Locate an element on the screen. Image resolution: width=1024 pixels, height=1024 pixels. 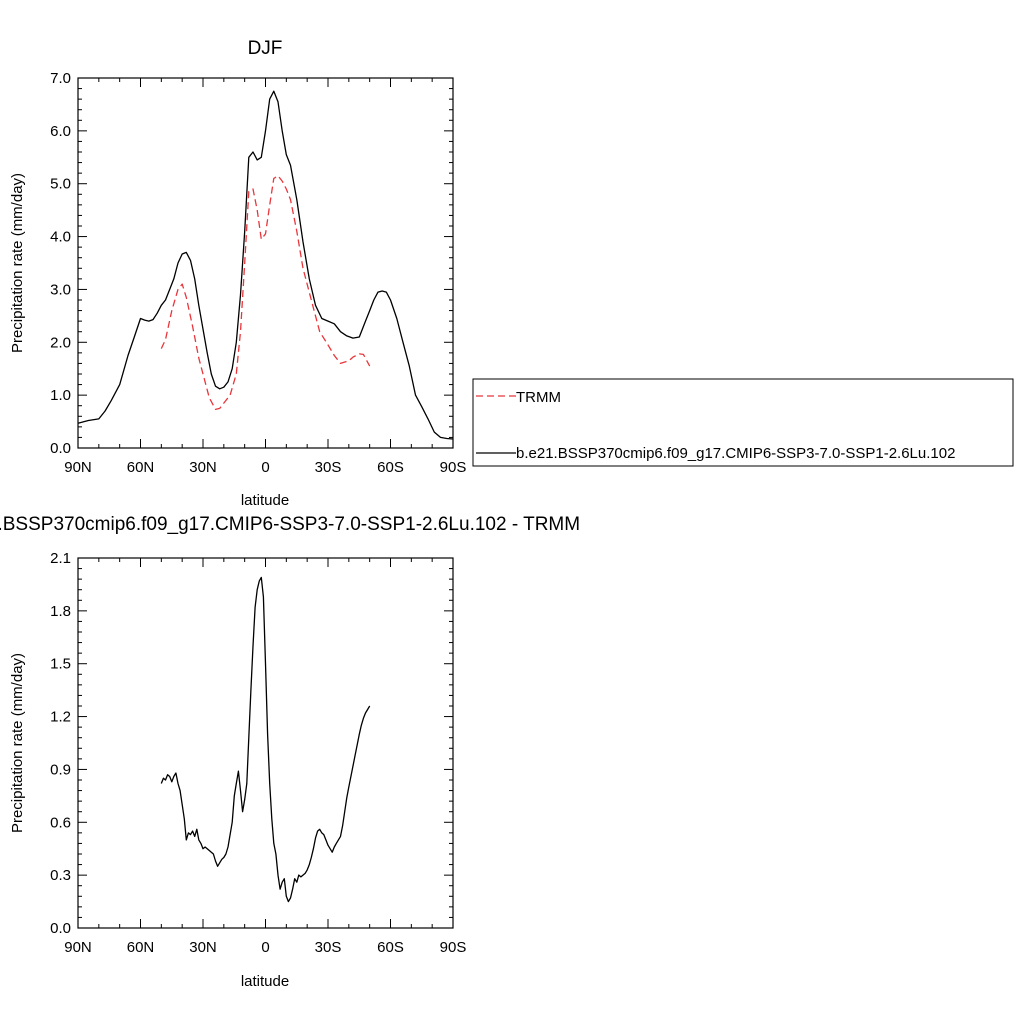
y-tick-label: 7.0 is located at coordinates (60, 78).